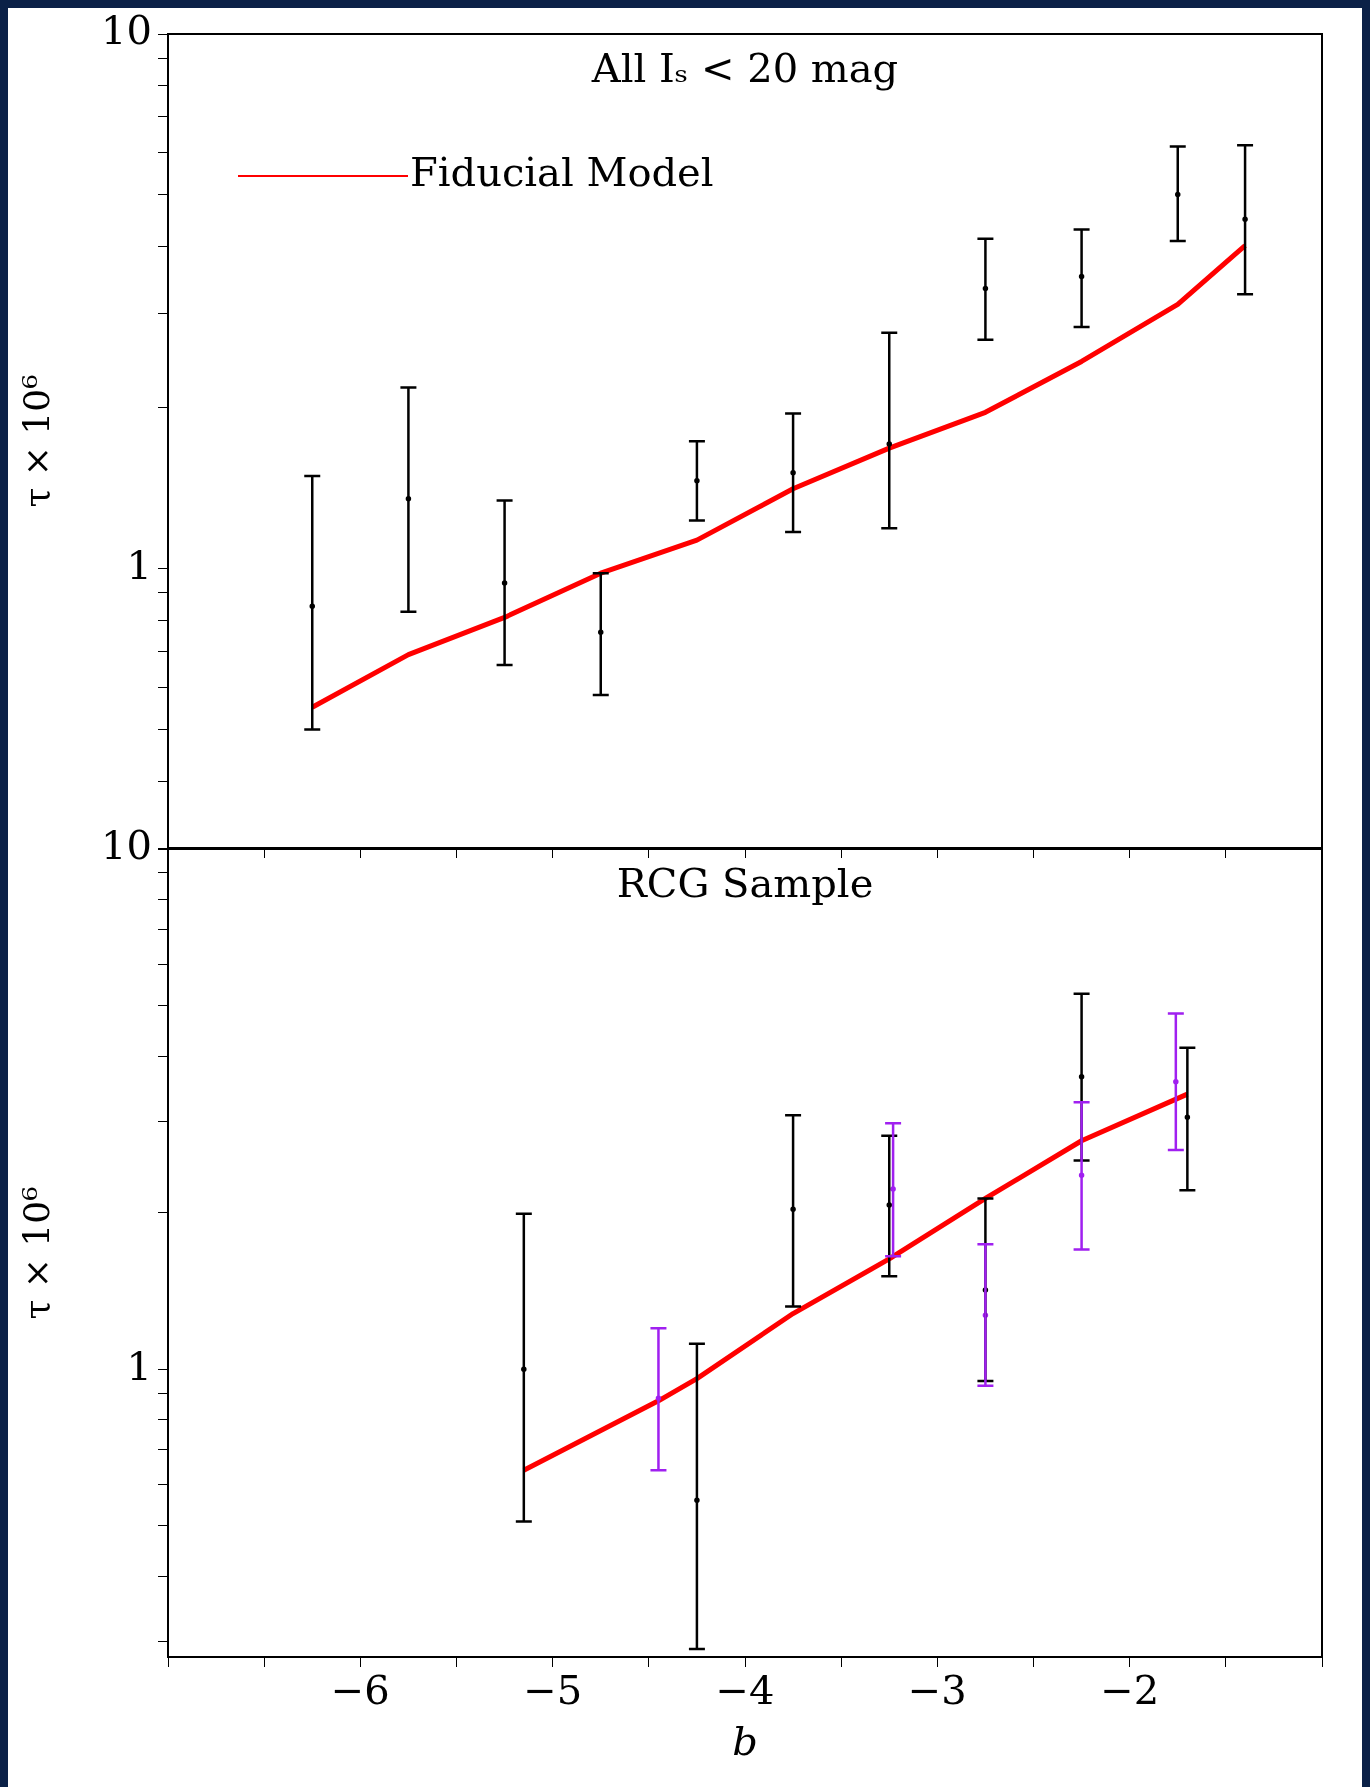 The height and width of the screenshot is (1787, 1370). Describe the element at coordinates (745, 883) in the screenshot. I see `chart-title: RCG Sample` at that location.